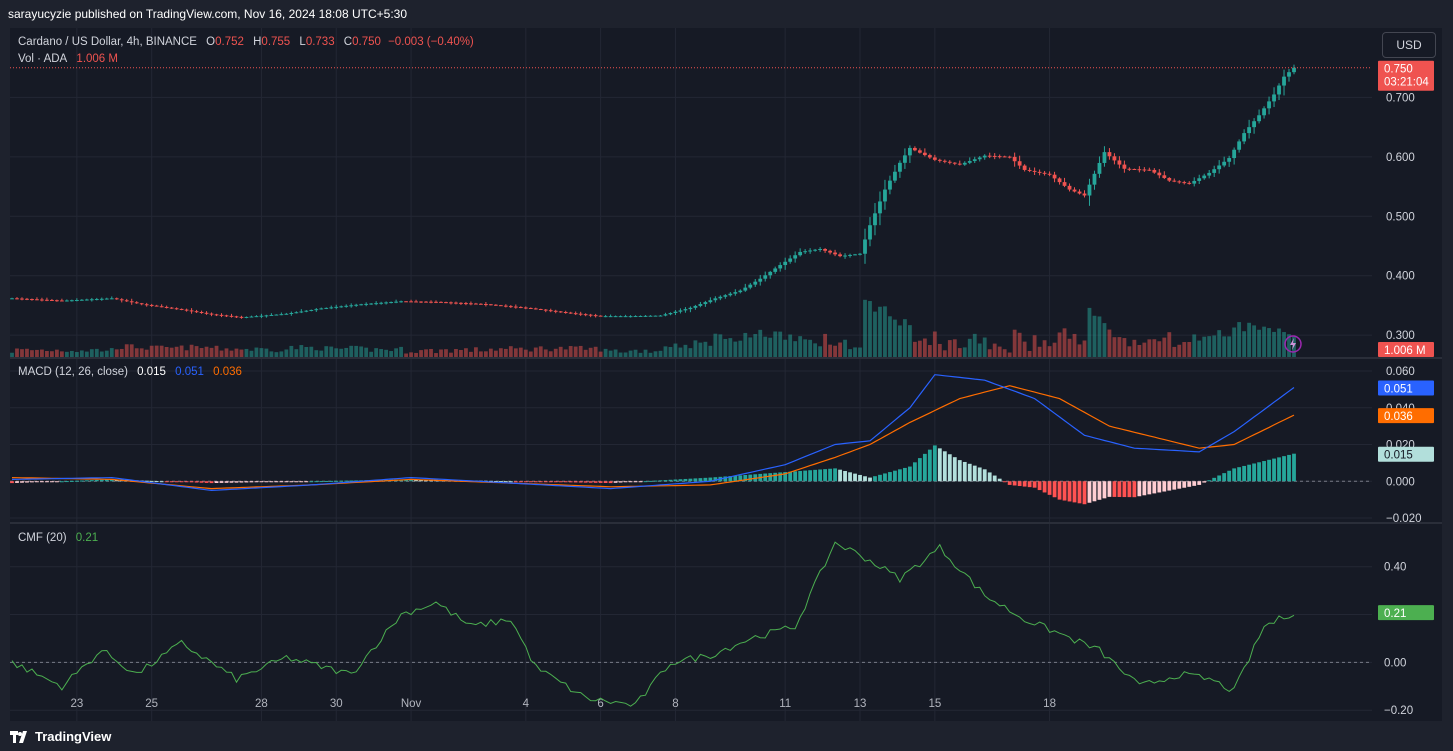 The height and width of the screenshot is (751, 1453). I want to click on cmf-badge-bg, so click(1406, 613).